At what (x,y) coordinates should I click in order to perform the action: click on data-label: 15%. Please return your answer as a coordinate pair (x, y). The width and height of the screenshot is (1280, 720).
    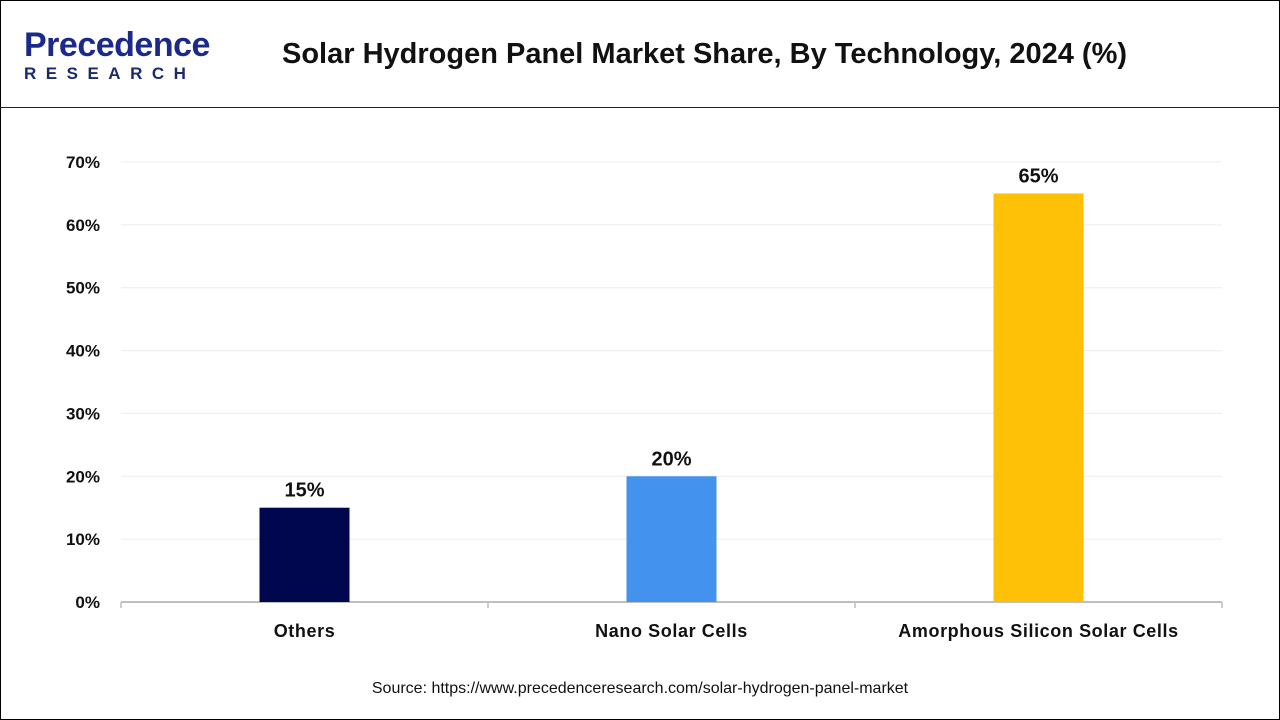
    Looking at the image, I should click on (304, 491).